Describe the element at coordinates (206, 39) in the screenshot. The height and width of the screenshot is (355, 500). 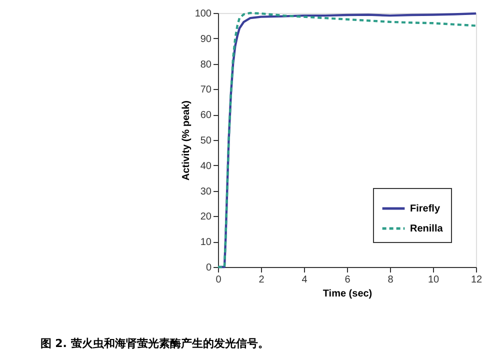
I see `y-tick-label: 90` at that location.